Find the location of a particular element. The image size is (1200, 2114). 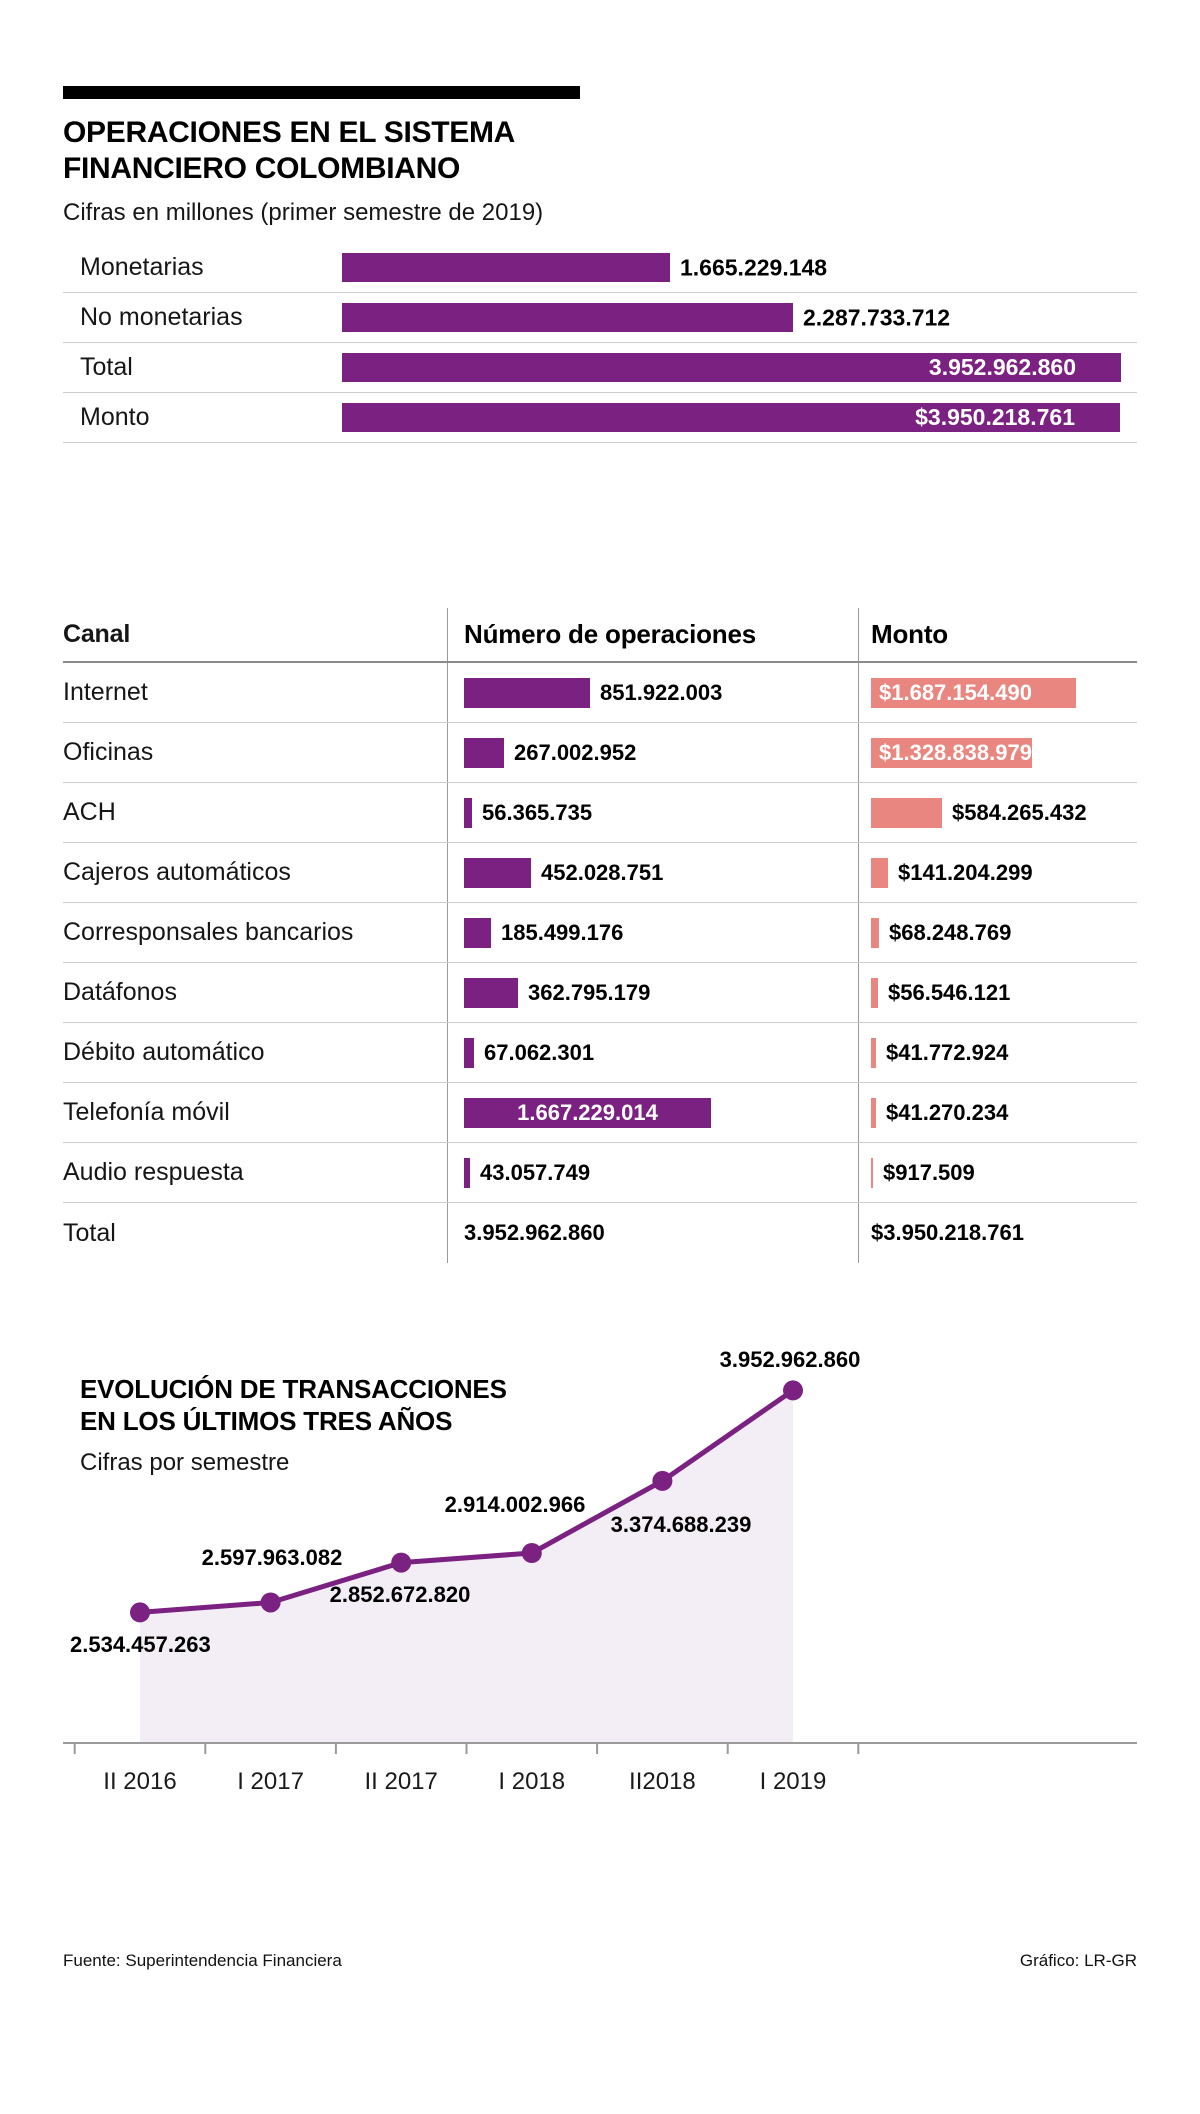

operations-value-label: 1.667.229.014 is located at coordinates (587, 1112).